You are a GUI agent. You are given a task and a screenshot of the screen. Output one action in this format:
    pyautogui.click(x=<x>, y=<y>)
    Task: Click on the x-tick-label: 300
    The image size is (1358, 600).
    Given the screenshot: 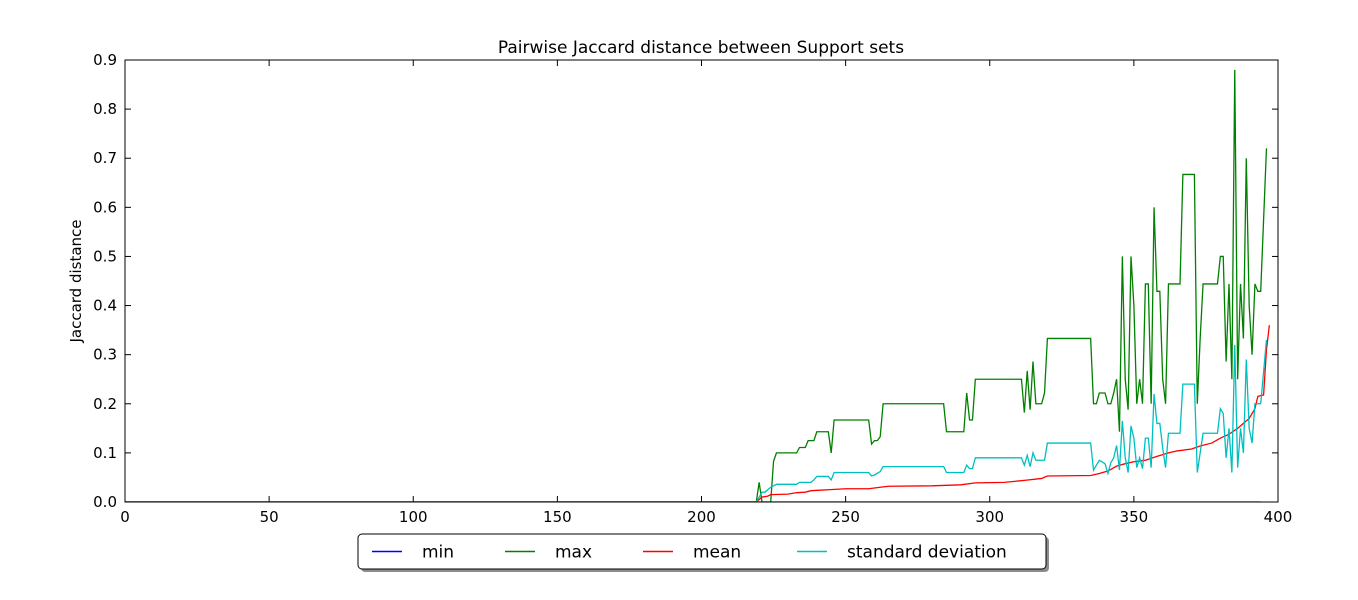 What is the action you would take?
    pyautogui.click(x=989, y=517)
    